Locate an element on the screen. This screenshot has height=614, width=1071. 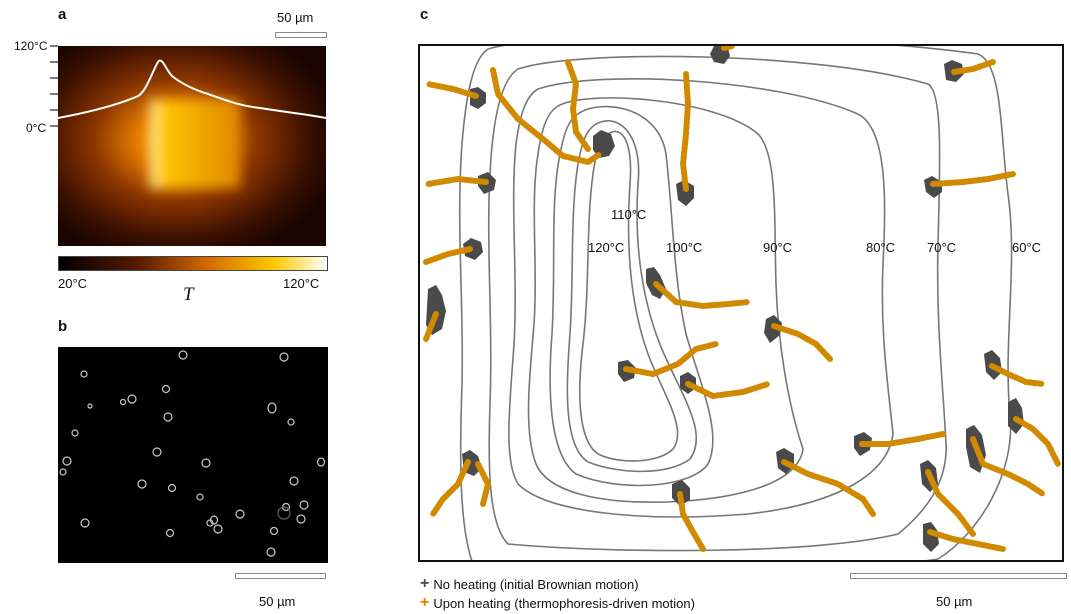
legend-no-heating: + No heating (initial Brownian motion) is located at coordinates (529, 584).